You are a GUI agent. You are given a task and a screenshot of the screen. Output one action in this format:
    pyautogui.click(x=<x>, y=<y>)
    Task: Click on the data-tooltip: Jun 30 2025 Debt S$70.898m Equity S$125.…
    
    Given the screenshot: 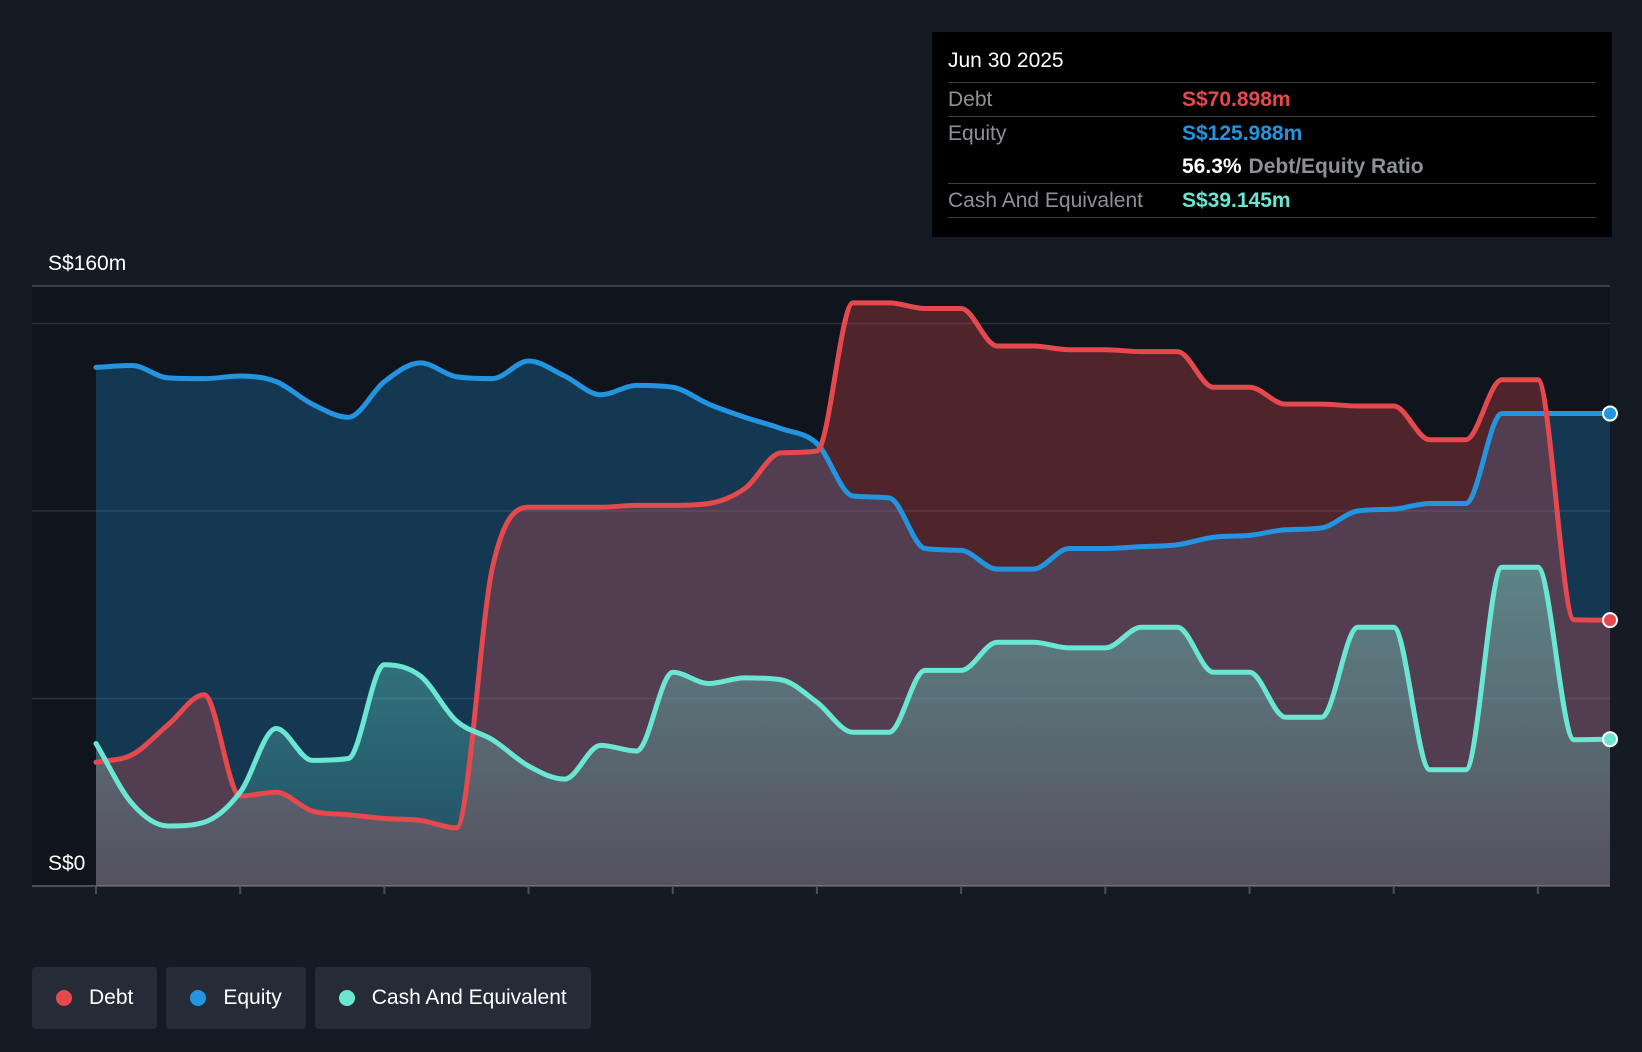 What is the action you would take?
    pyautogui.click(x=1272, y=134)
    